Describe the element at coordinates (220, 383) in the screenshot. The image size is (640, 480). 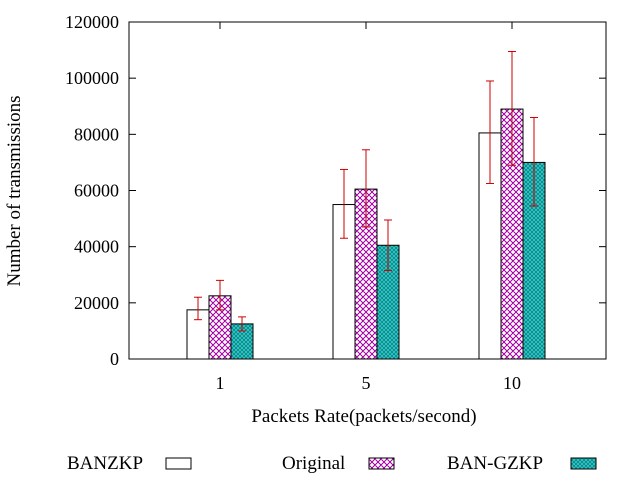
I see `x-tick-label: 1` at that location.